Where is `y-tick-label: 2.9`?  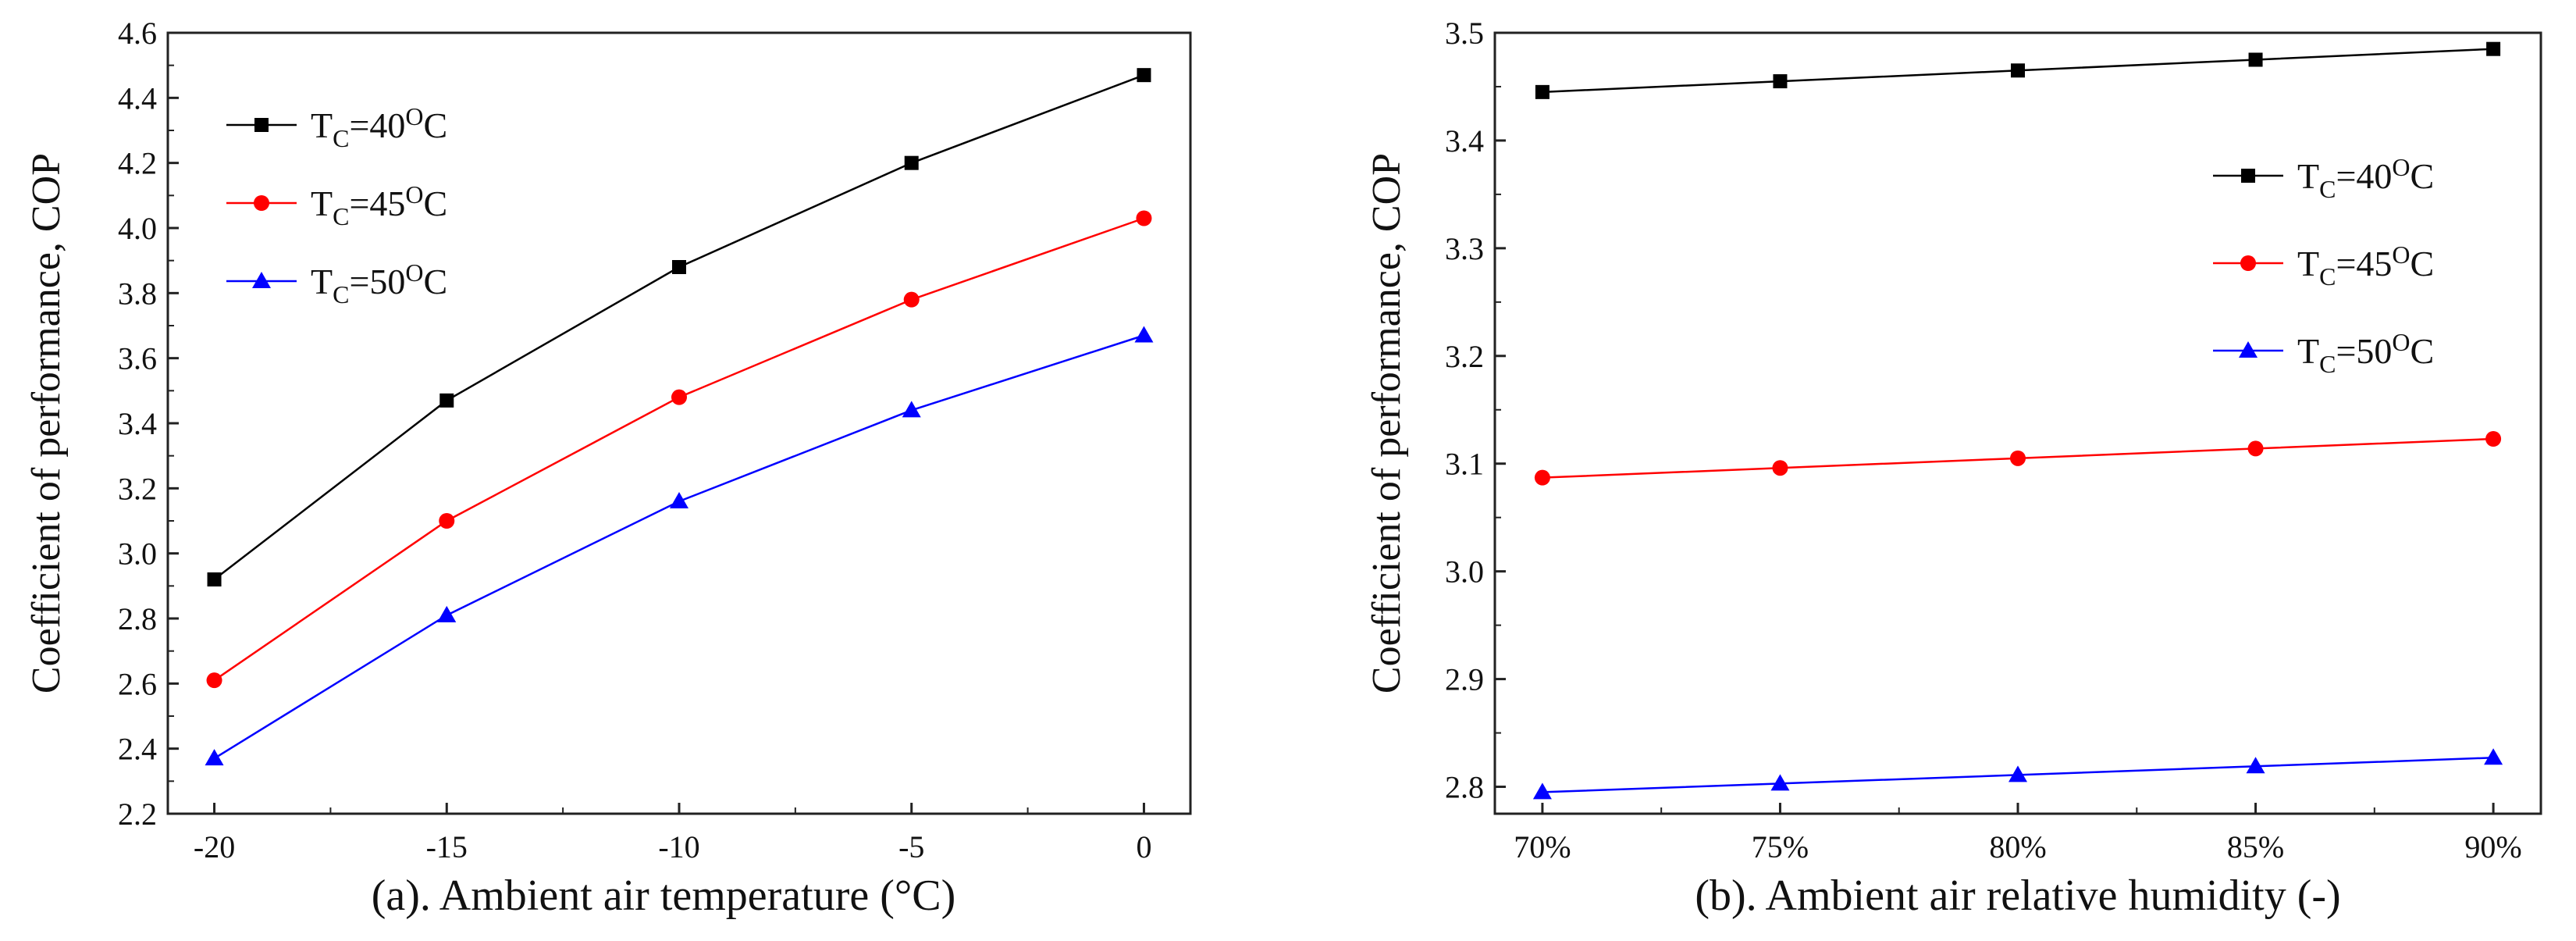 y-tick-label: 2.9 is located at coordinates (1464, 679).